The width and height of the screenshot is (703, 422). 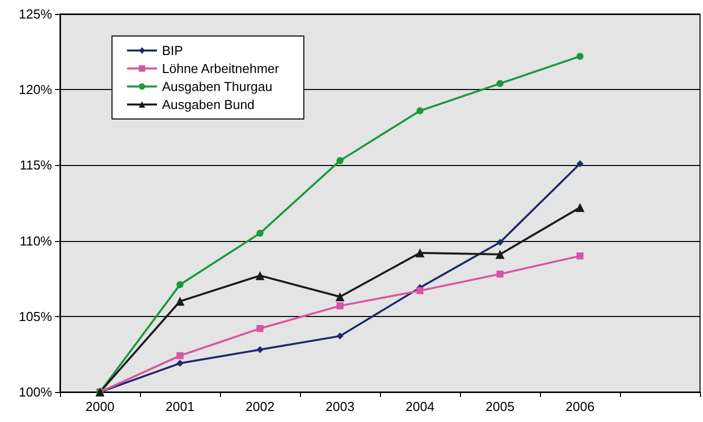 What do you see at coordinates (580, 406) in the screenshot?
I see `x-tick-label: 2006` at bounding box center [580, 406].